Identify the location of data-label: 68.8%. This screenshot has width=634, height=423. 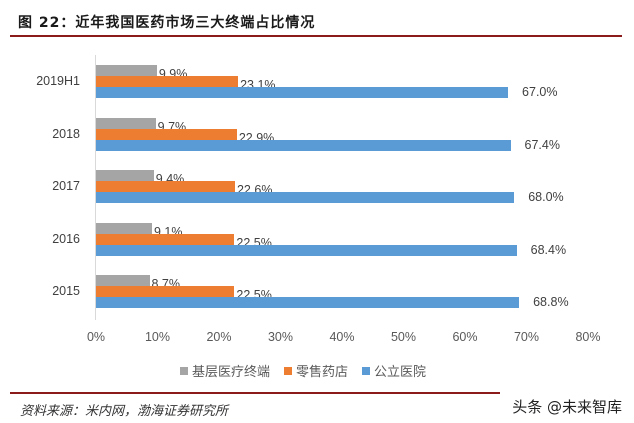
(551, 302).